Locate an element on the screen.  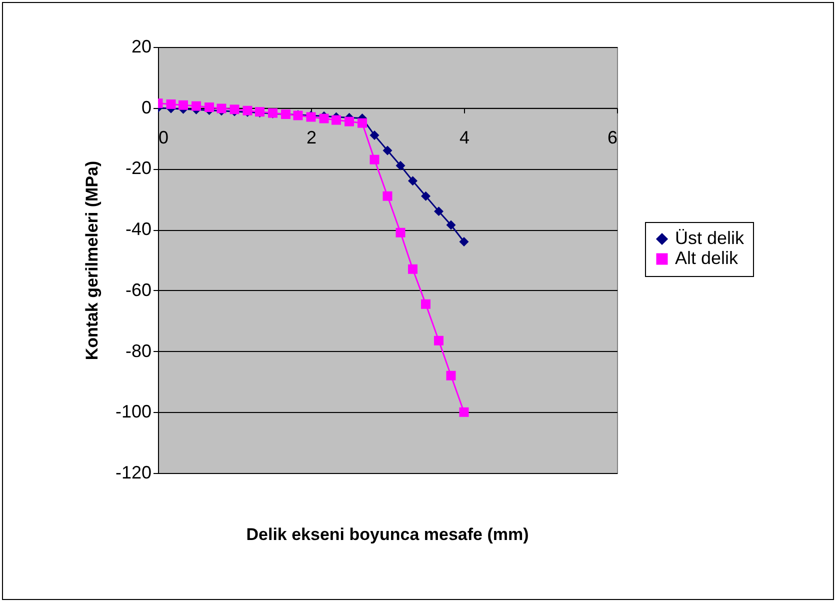
y-tick-label: -100 is located at coordinates (133, 412).